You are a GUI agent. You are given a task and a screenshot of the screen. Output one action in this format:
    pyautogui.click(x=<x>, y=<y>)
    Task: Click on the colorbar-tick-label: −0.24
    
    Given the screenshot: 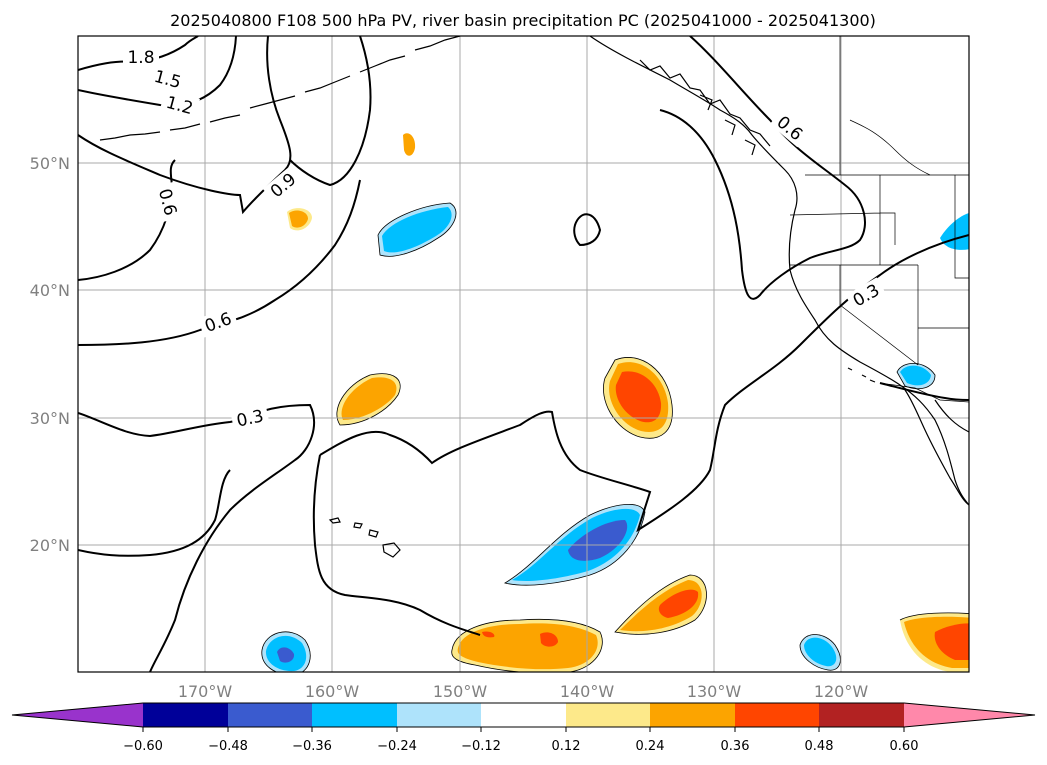 What is the action you would take?
    pyautogui.click(x=397, y=746)
    